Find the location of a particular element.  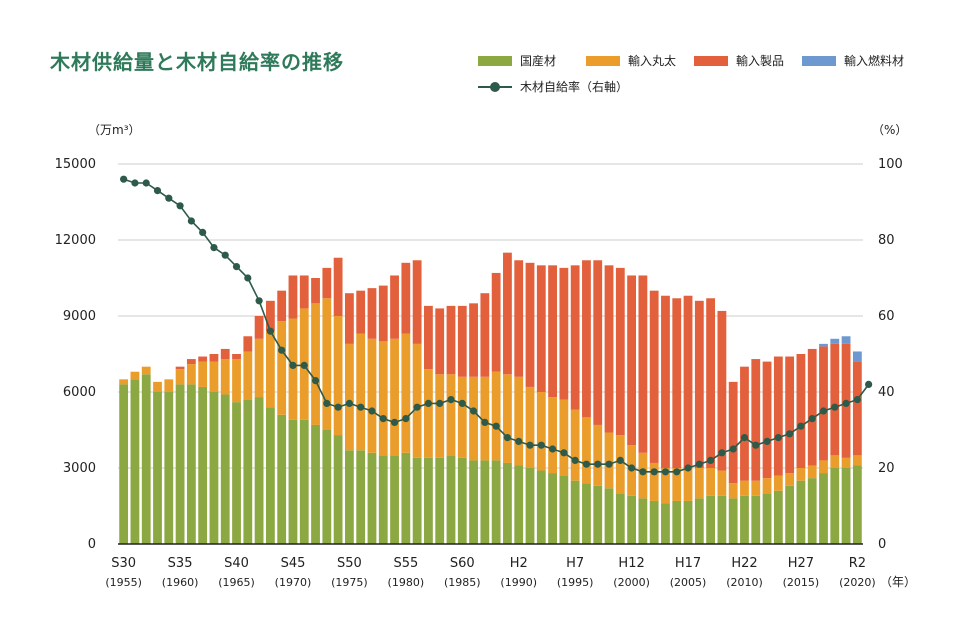

x-tick-label-era: S60 is located at coordinates (462, 563).